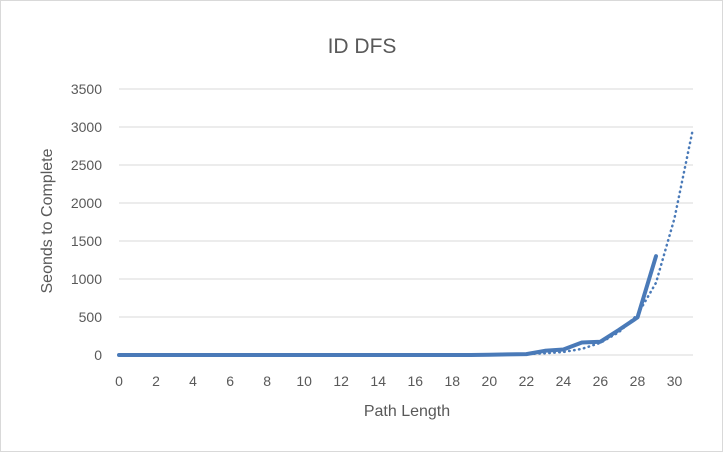  Describe the element at coordinates (86, 203) in the screenshot. I see `y-tick-label: 2000` at that location.